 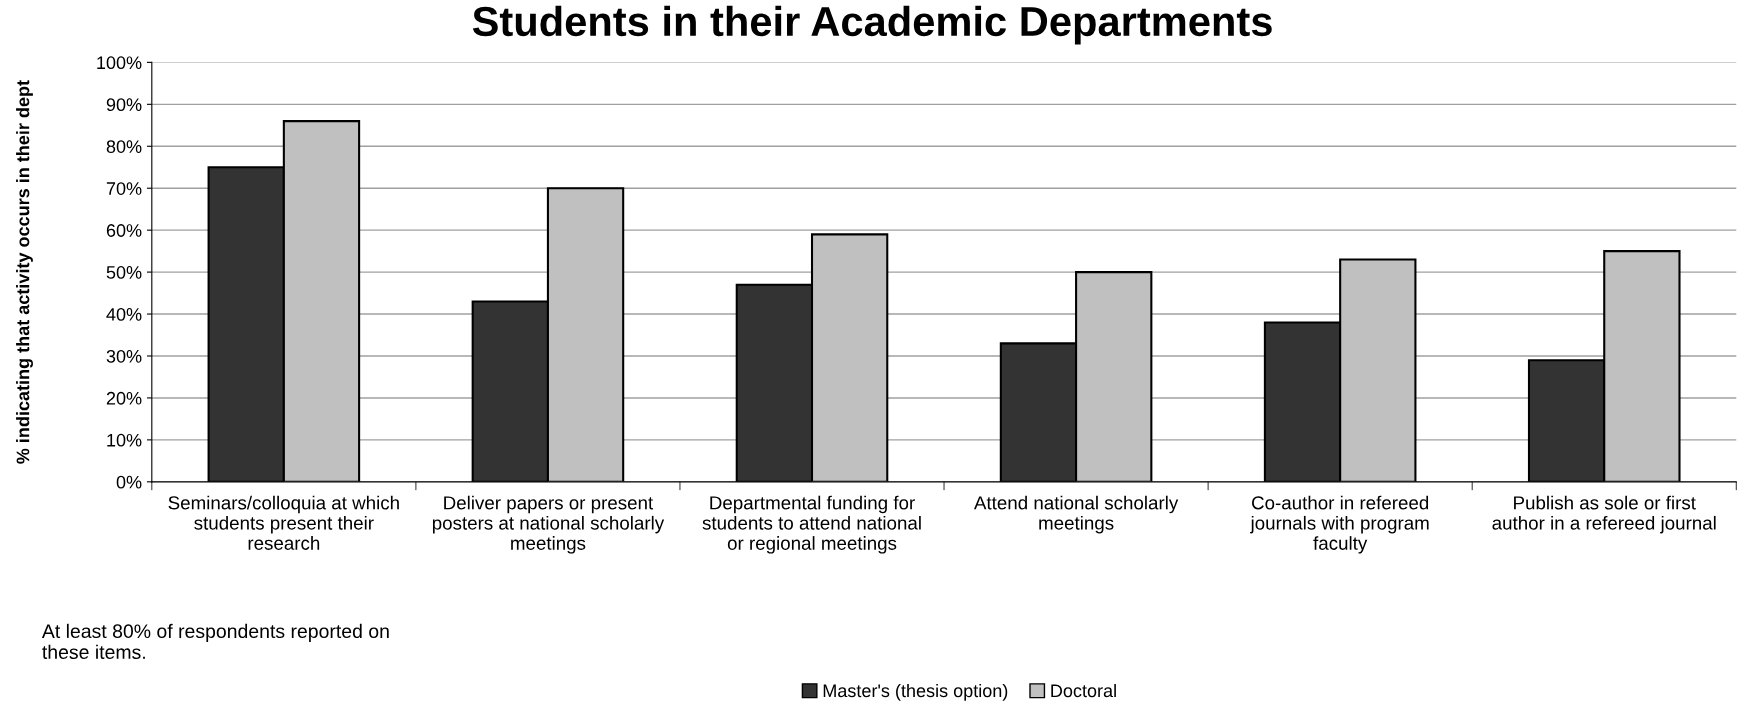 I want to click on legend-label: Doctoral, so click(x=1083, y=690).